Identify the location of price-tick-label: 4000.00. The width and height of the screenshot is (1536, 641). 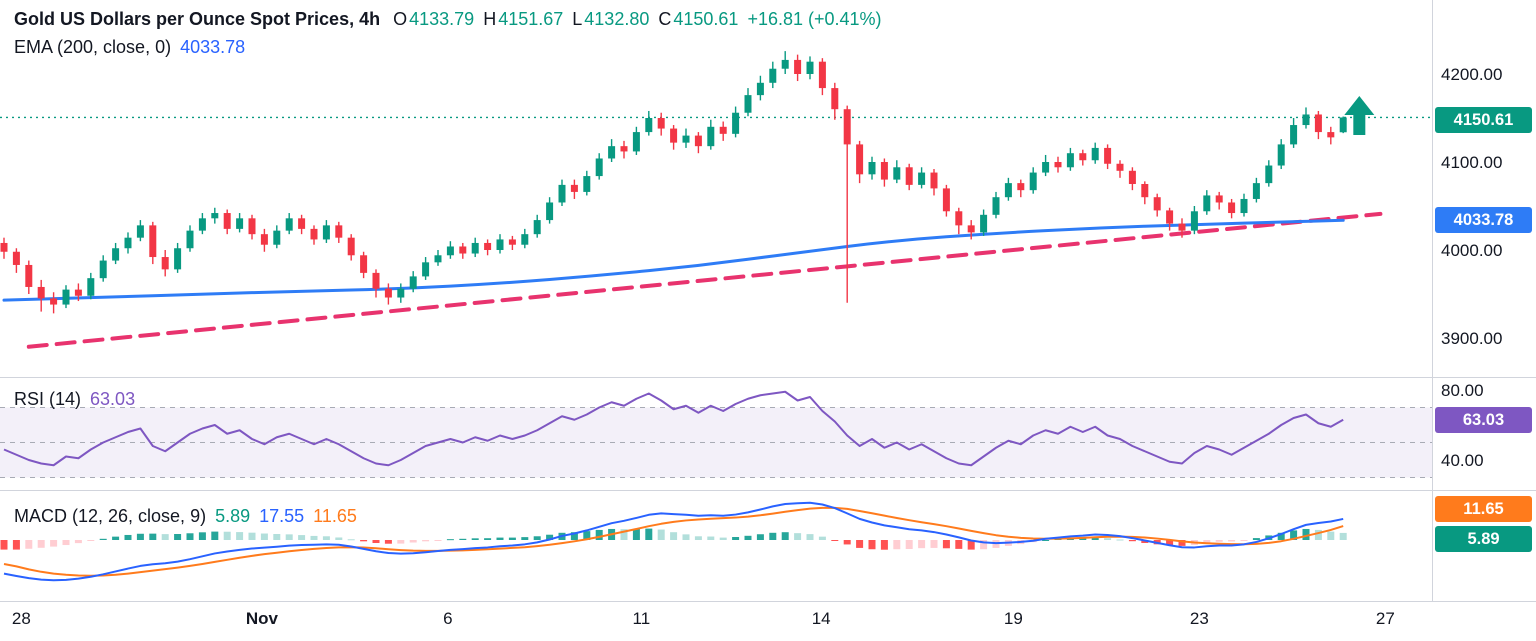
(1471, 250).